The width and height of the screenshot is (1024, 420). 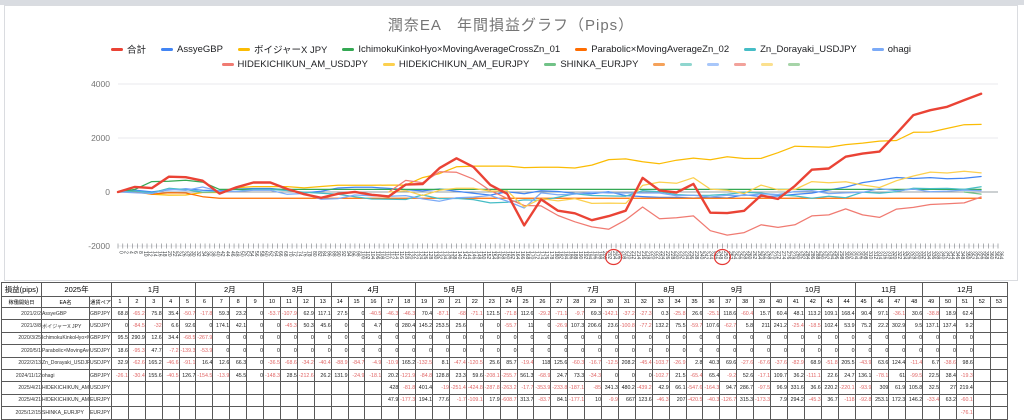 What do you see at coordinates (711, 326) in the screenshot?
I see `pl-value-cell: 107.6` at bounding box center [711, 326].